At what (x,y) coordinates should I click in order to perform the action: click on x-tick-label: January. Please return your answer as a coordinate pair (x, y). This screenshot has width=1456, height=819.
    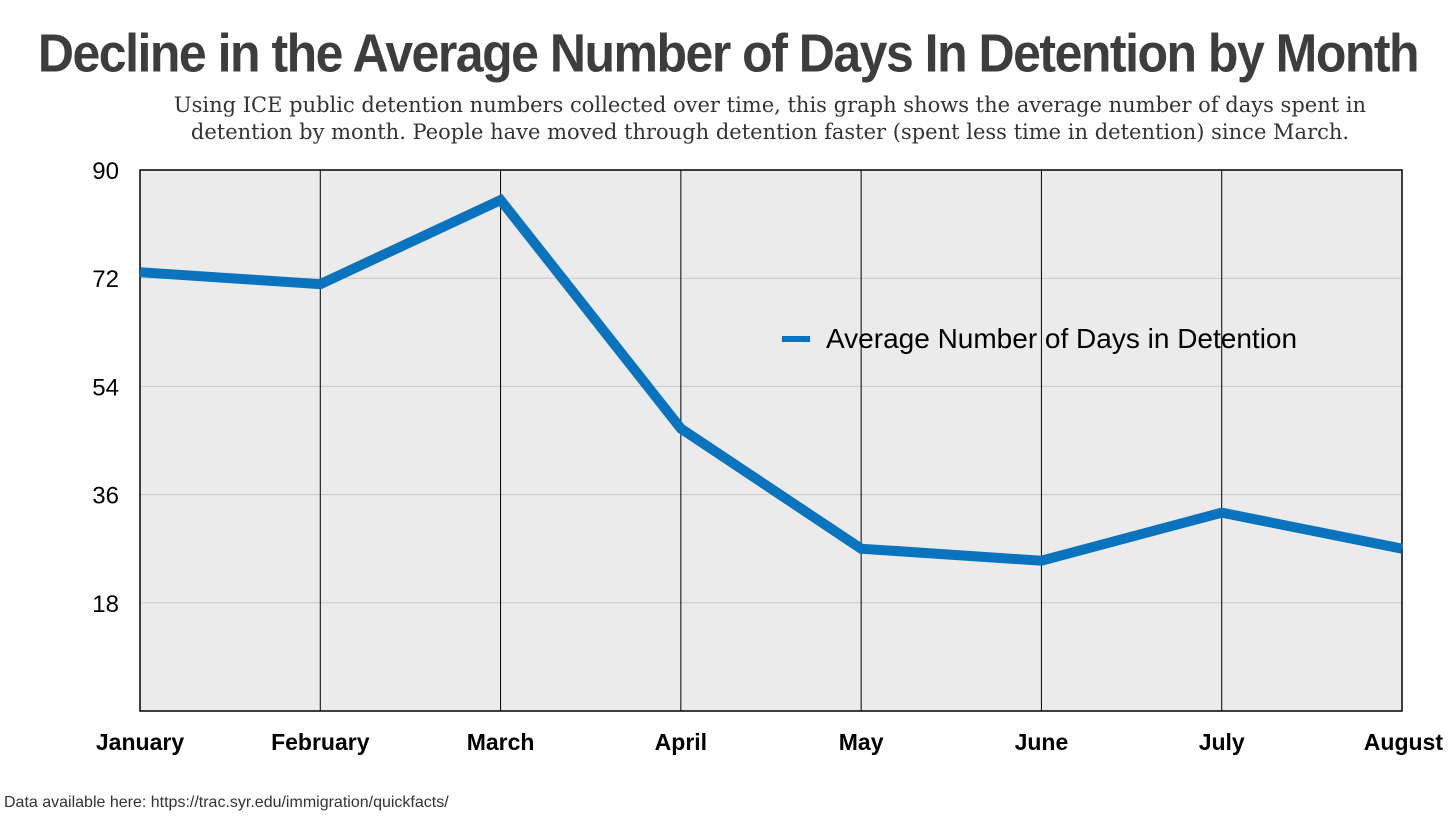
    Looking at the image, I should click on (140, 742).